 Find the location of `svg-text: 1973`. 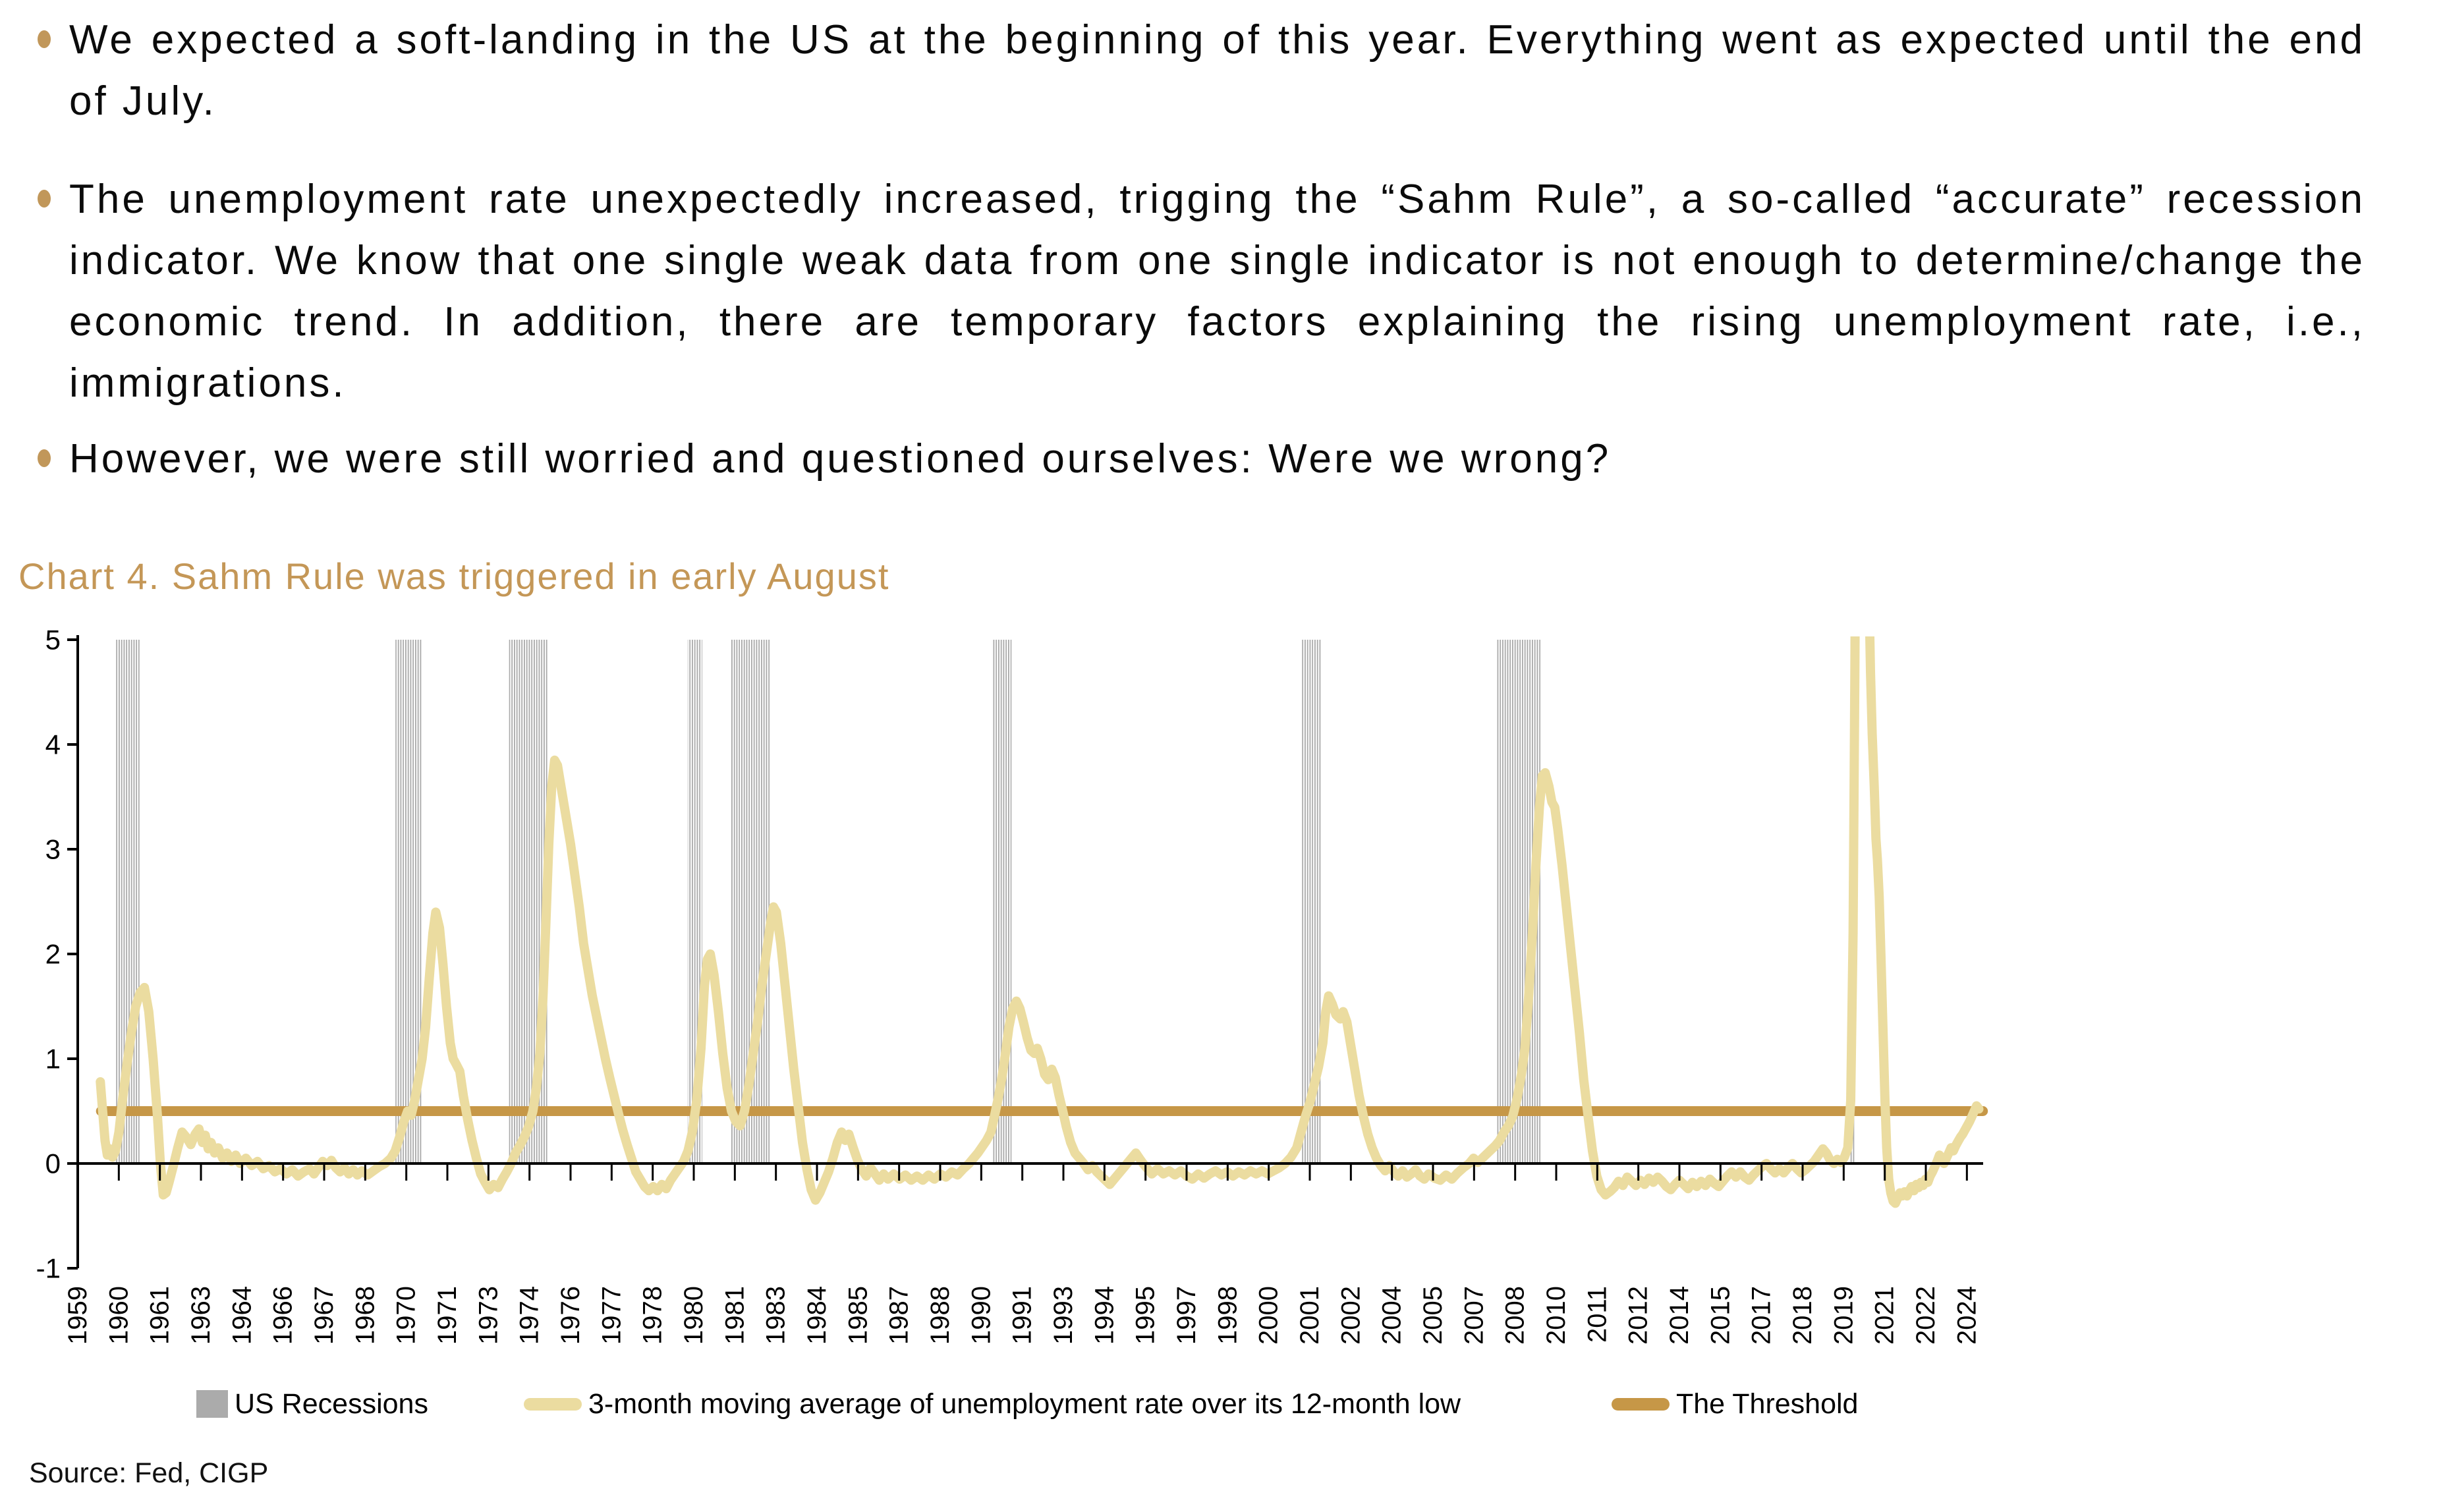

svg-text: 1973 is located at coordinates (488, 1315).